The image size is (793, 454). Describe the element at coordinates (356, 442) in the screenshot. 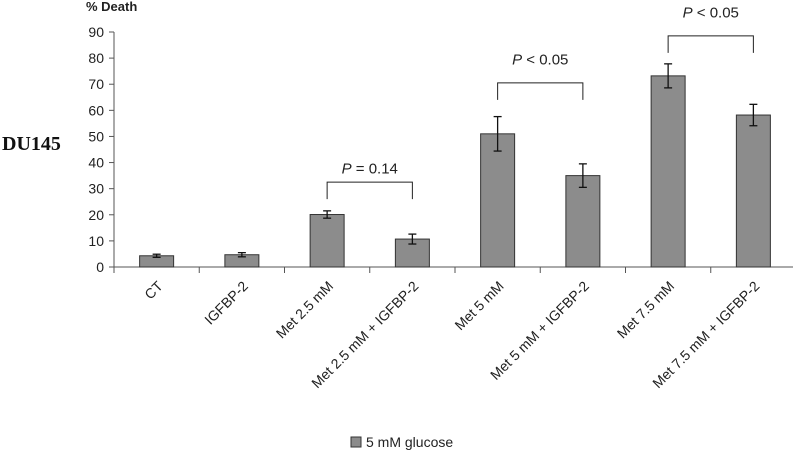

I see `legend-swatch` at that location.